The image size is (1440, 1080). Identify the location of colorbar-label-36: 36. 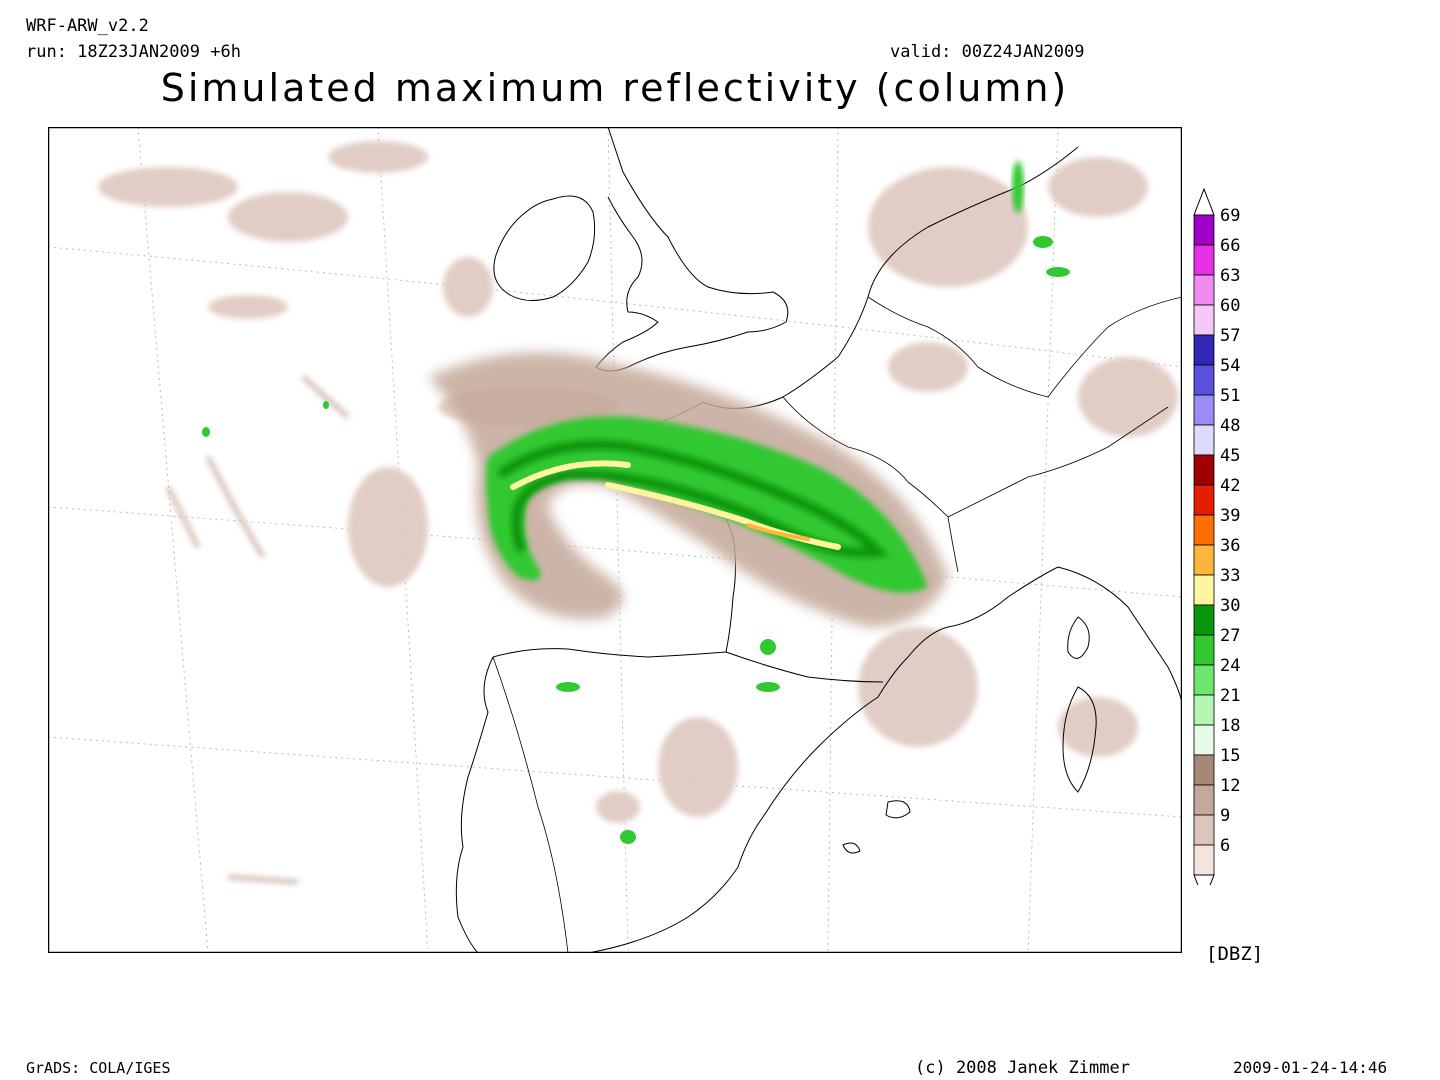
(1230, 546).